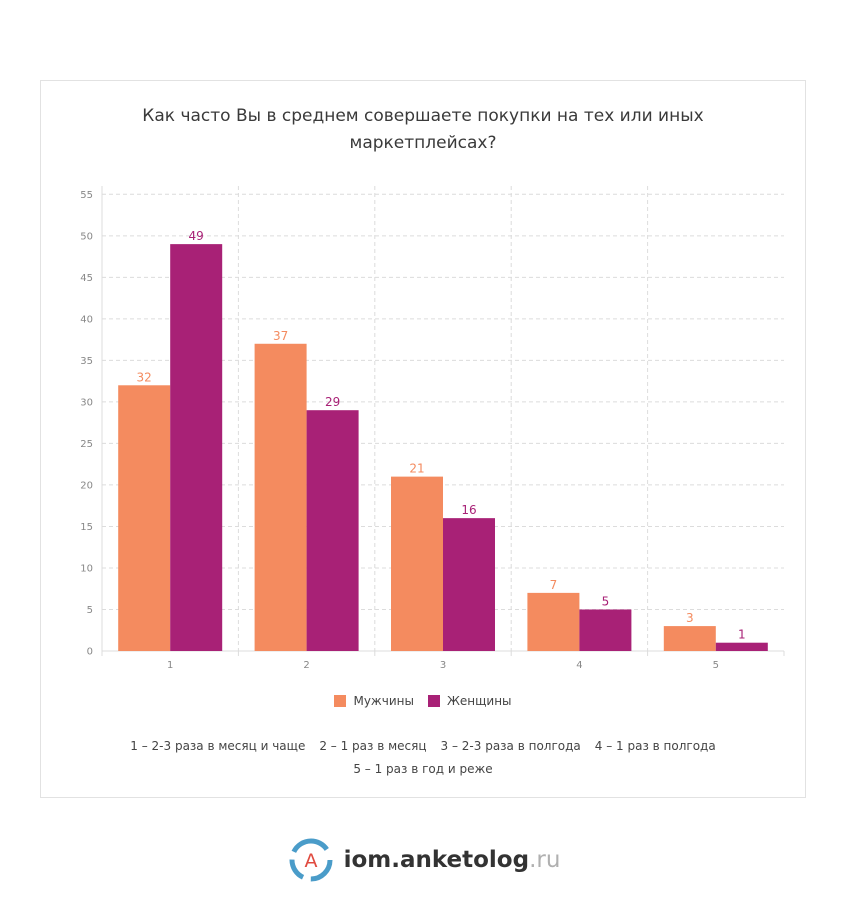 This screenshot has height=922, width=848. Describe the element at coordinates (90, 652) in the screenshot. I see `y-tick-label: 0` at that location.